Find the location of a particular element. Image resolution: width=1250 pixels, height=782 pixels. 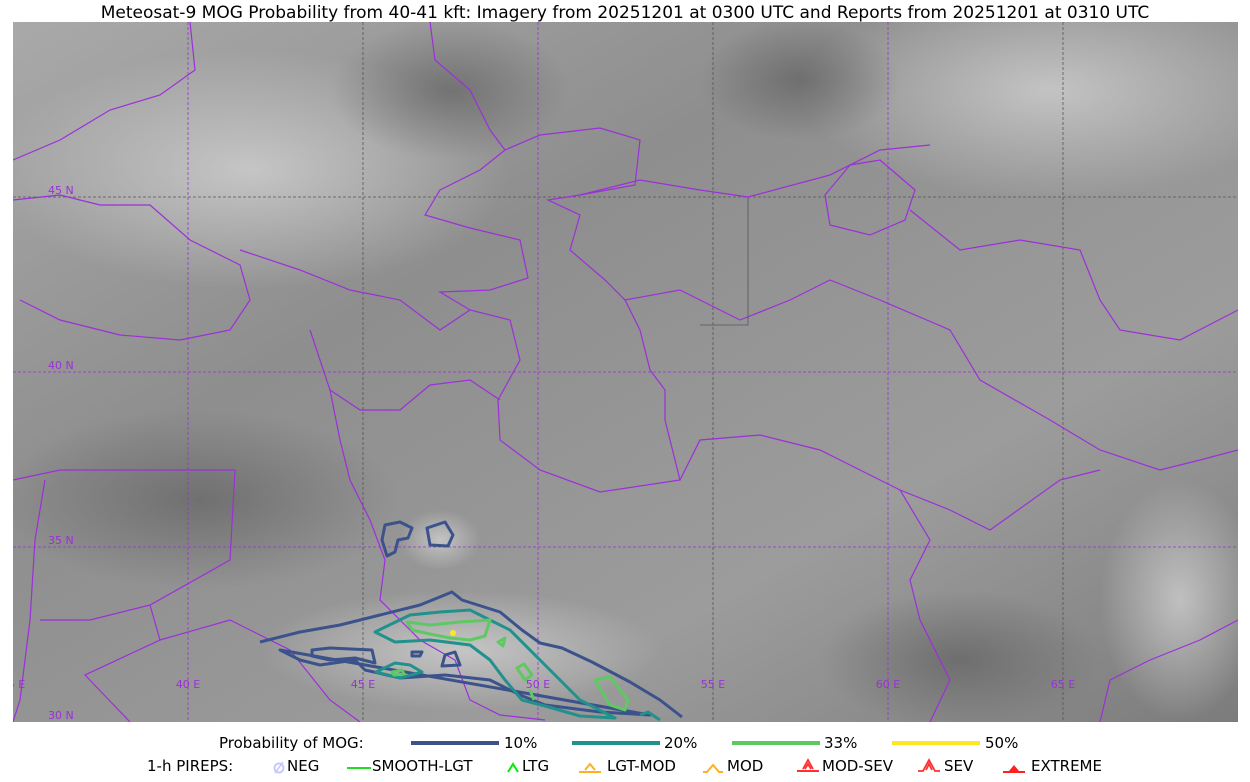

pirep-label-extreme: EXTREME is located at coordinates (1066, 766).